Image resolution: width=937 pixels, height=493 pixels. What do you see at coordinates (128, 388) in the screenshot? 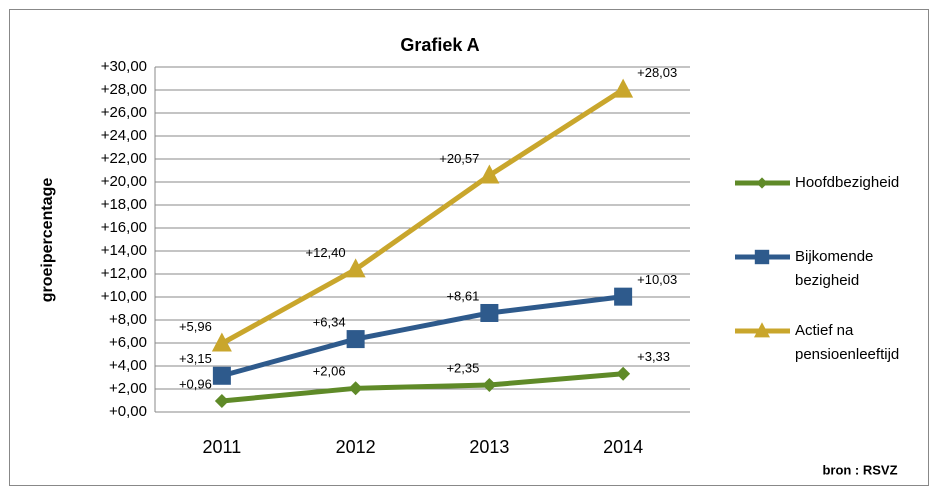
I see `y-tick-label: +2,00` at bounding box center [128, 388].